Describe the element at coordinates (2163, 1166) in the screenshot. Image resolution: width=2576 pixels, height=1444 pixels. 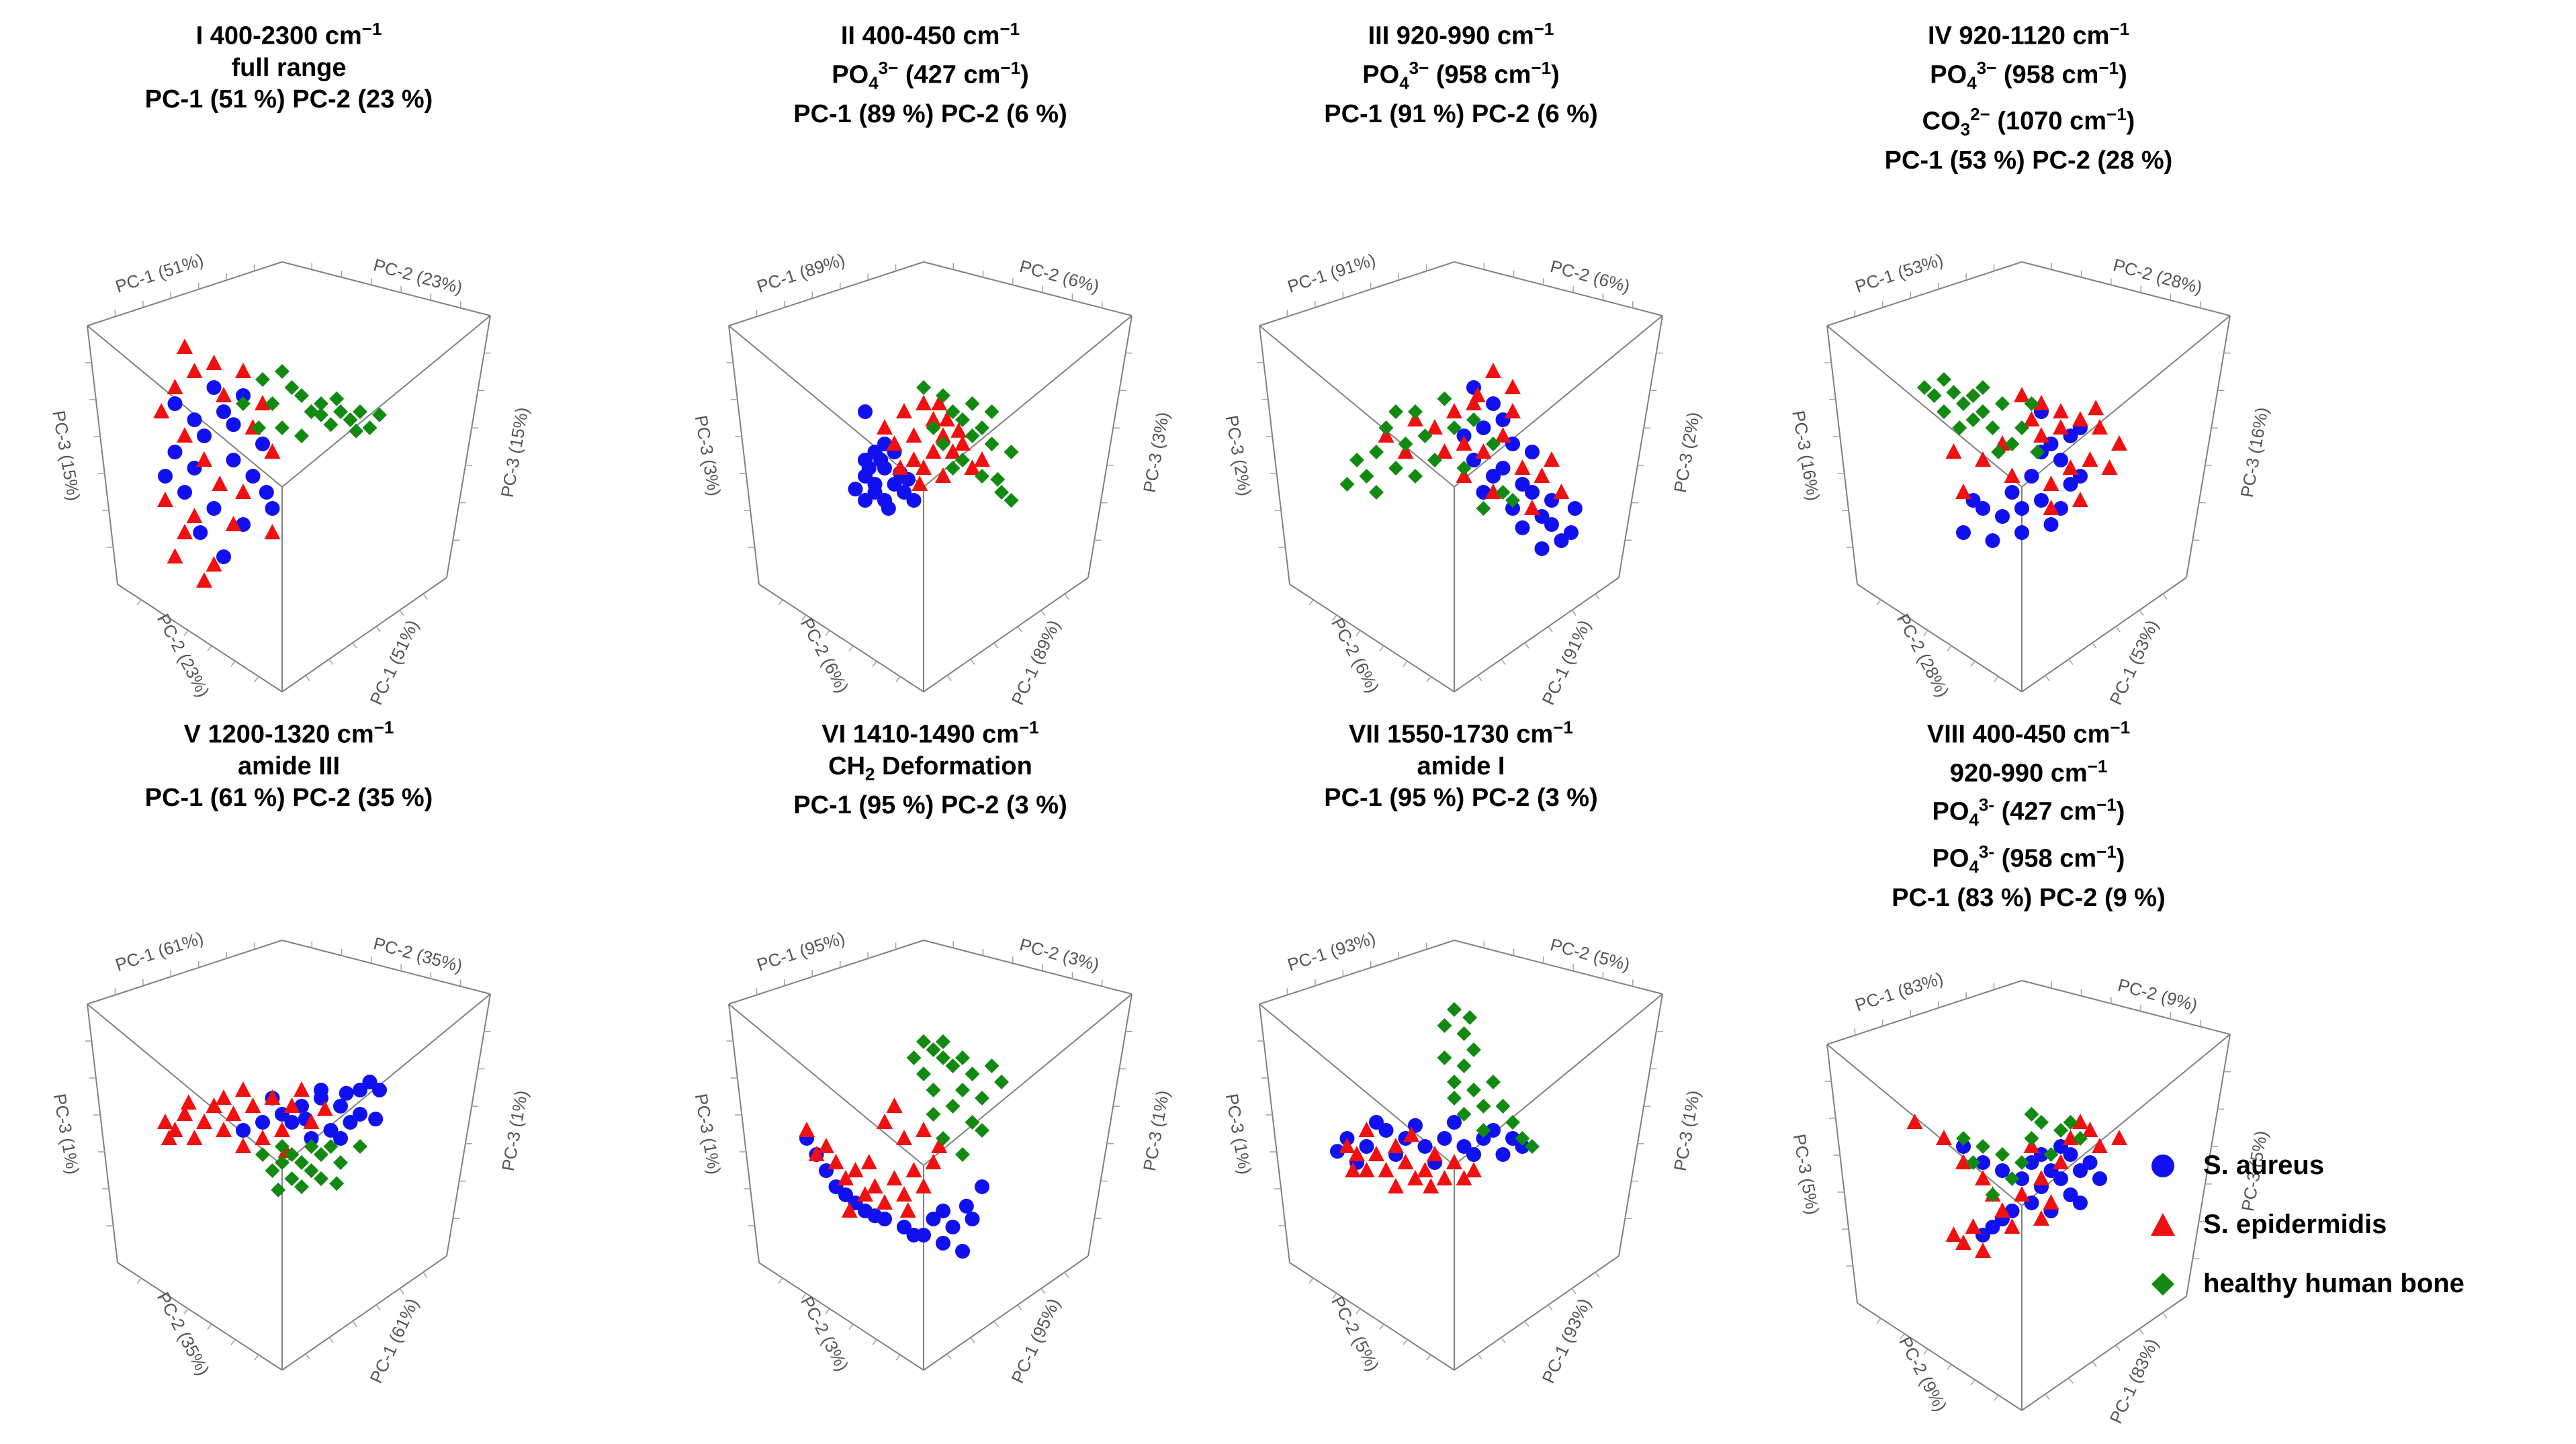
I see `legend-marker-circle-icon` at that location.